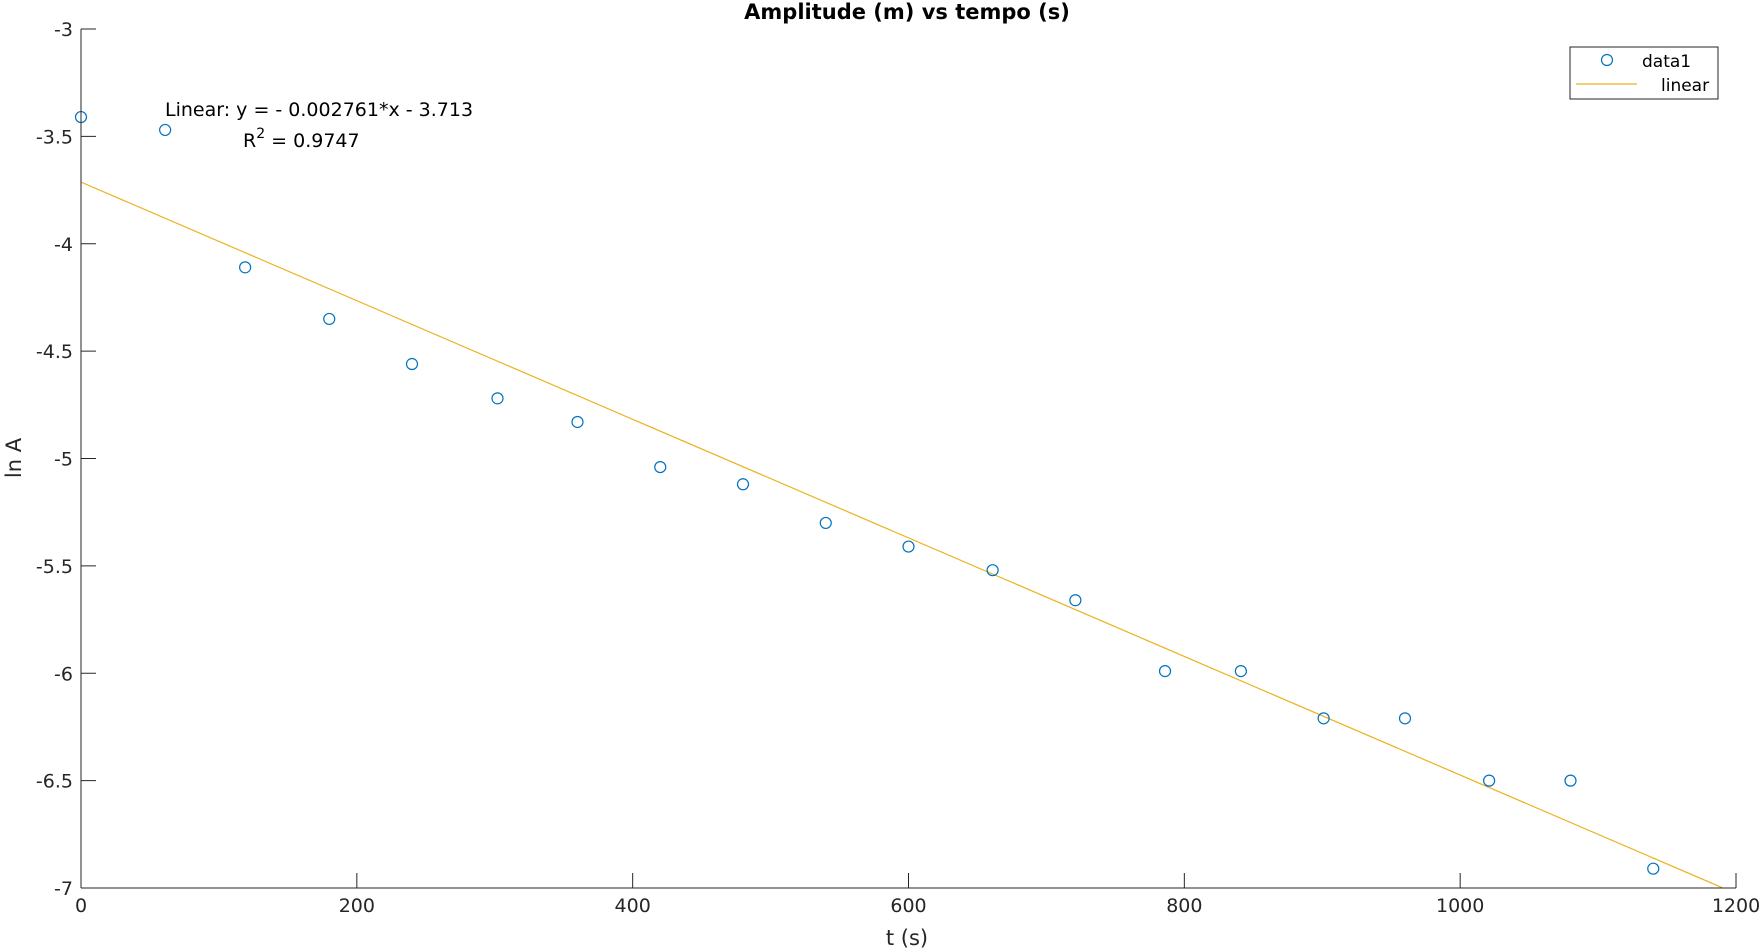  Describe the element at coordinates (14, 457) in the screenshot. I see `y-axis-label: ln A` at that location.